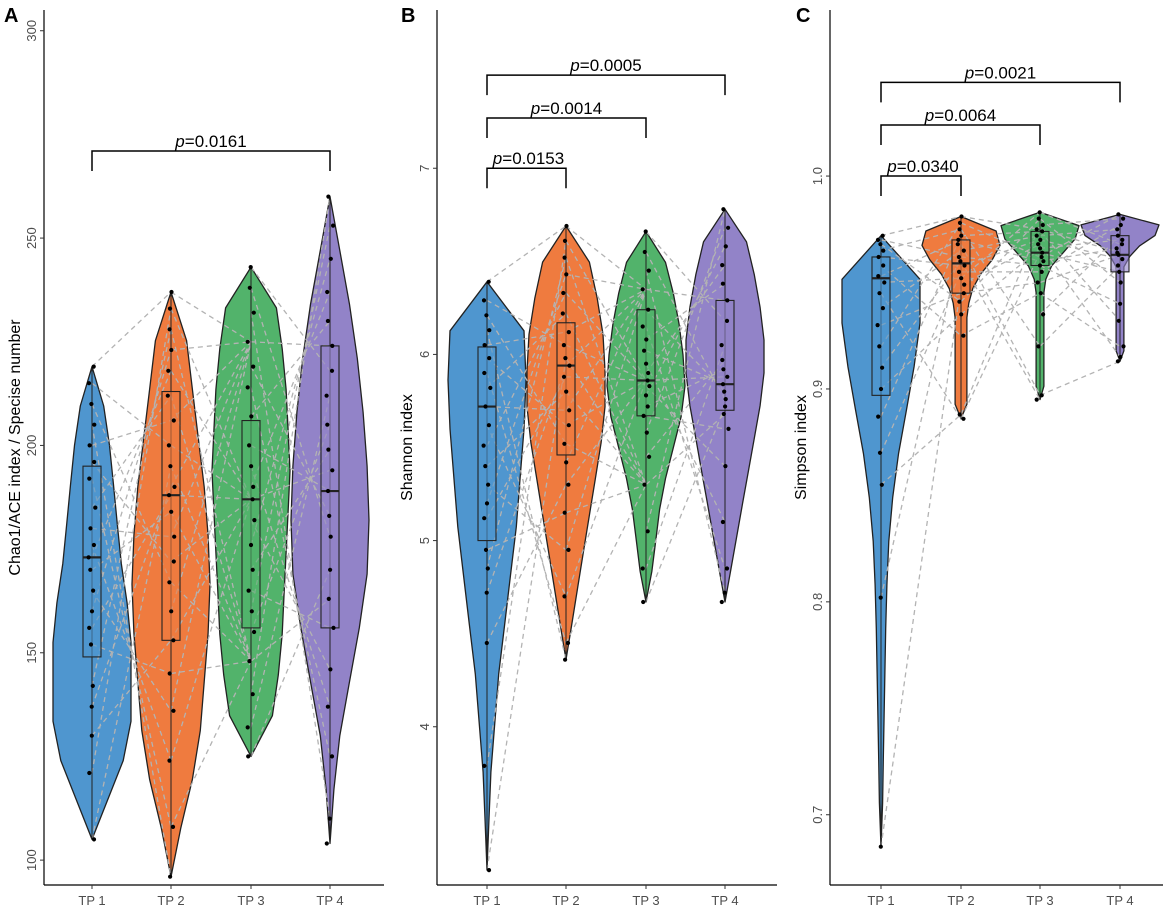 This screenshot has height=912, width=1169. Describe the element at coordinates (960, 115) in the screenshot. I see `p-value-label: p=0.0064` at that location.